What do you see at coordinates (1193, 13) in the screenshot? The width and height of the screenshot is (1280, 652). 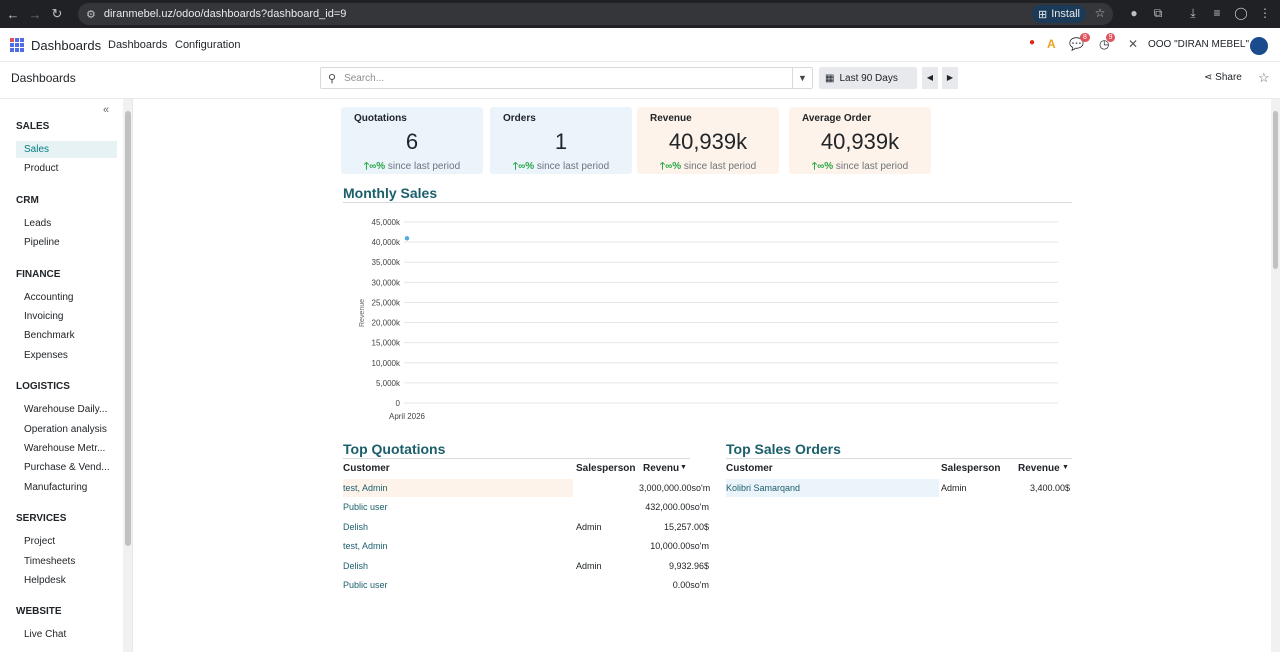 I see `download-icon: ⤓` at bounding box center [1193, 13].